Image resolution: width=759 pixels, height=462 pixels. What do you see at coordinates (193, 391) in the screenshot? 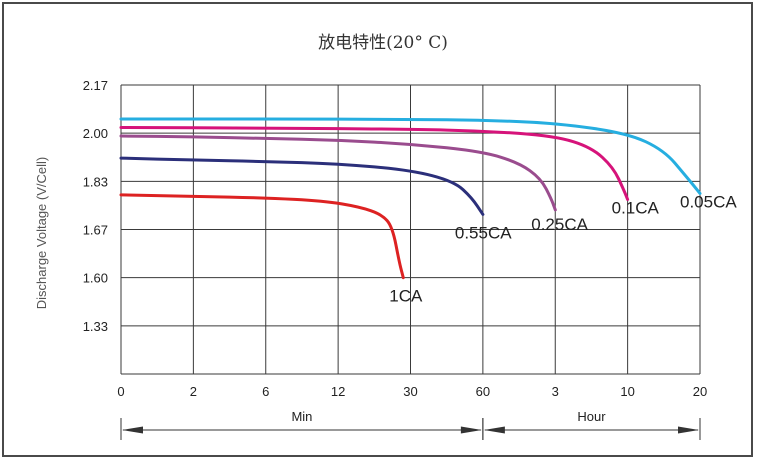
I see `x-tick-label: 2` at bounding box center [193, 391].